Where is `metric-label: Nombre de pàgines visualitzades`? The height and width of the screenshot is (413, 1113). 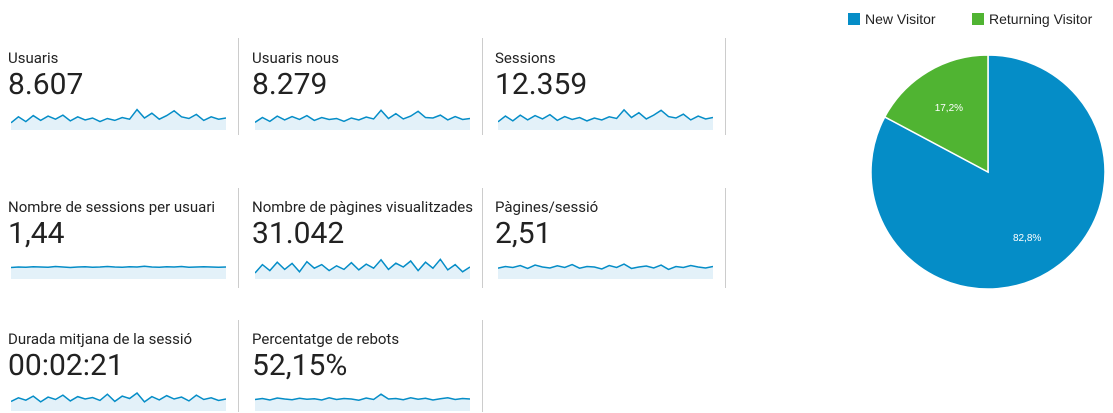 metric-label: Nombre de pàgines visualitzades is located at coordinates (367, 197).